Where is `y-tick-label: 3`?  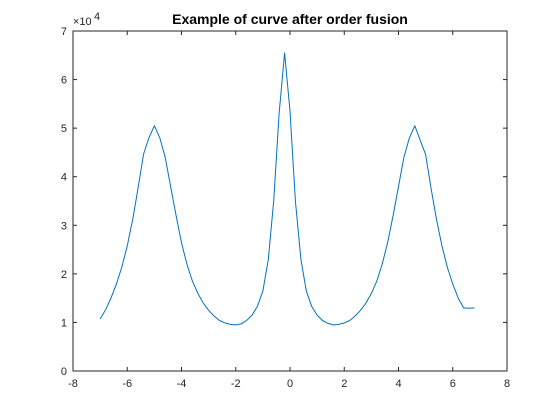
y-tick-label: 3 is located at coordinates (64, 226).